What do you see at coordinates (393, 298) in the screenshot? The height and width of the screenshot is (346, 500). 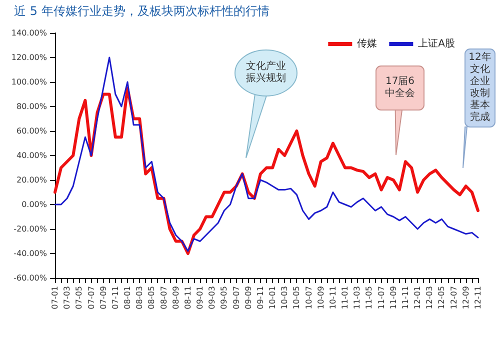 I see `x-tick-label: 11-09` at bounding box center [393, 298].